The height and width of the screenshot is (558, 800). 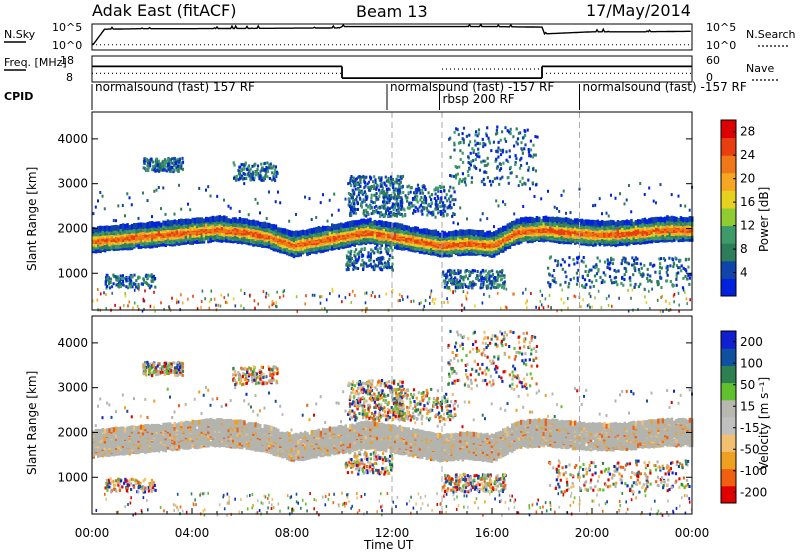 What do you see at coordinates (713, 60) in the screenshot?
I see `nave-right-tick-top: 60` at bounding box center [713, 60].